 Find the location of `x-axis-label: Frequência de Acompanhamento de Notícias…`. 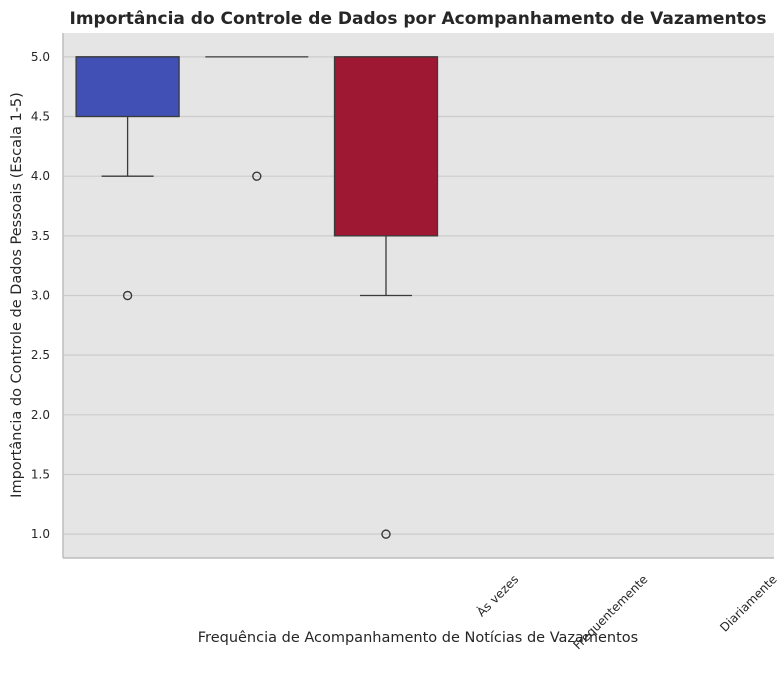

x-axis-label: Frequência de Acompanhamento de Notícias… is located at coordinates (418, 638).